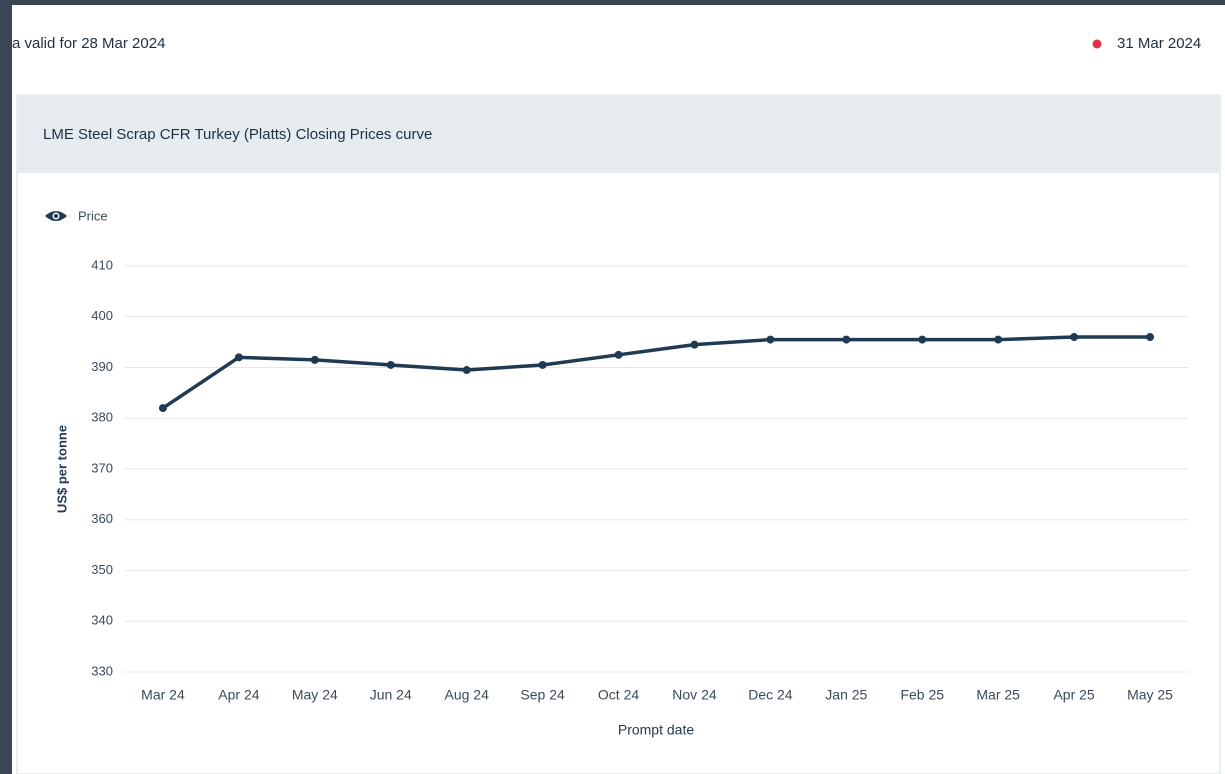  I want to click on y-tick-label: 380, so click(102, 417).